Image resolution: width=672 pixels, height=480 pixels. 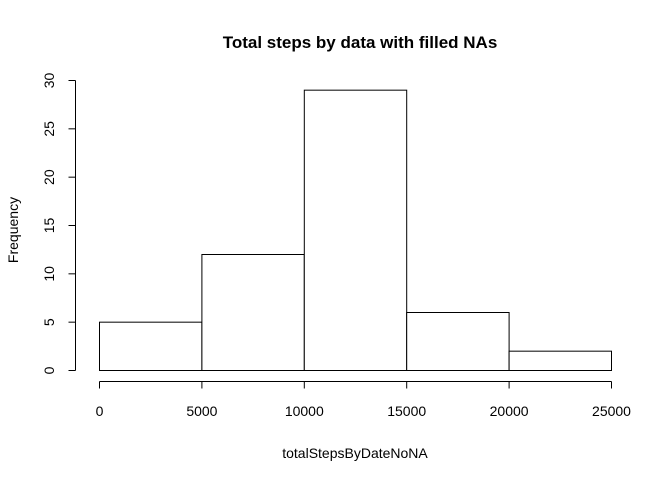 I want to click on x-tick-label-0: 0, so click(x=100, y=411).